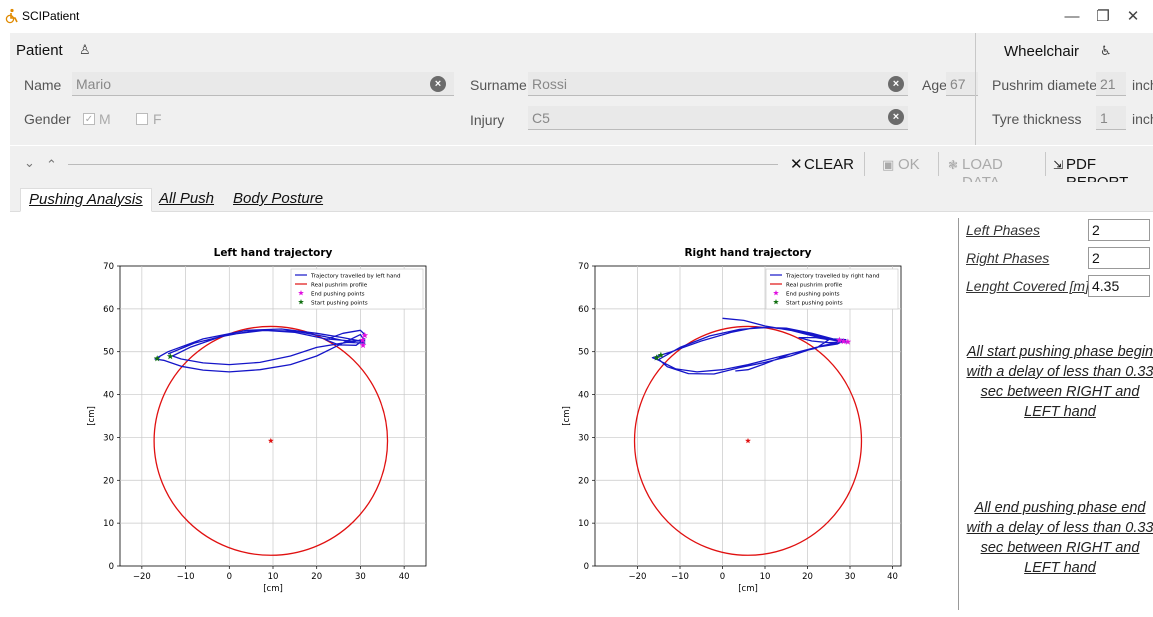 The height and width of the screenshot is (617, 1153). Describe the element at coordinates (157, 119) in the screenshot. I see `gender-f-label: F` at that location.